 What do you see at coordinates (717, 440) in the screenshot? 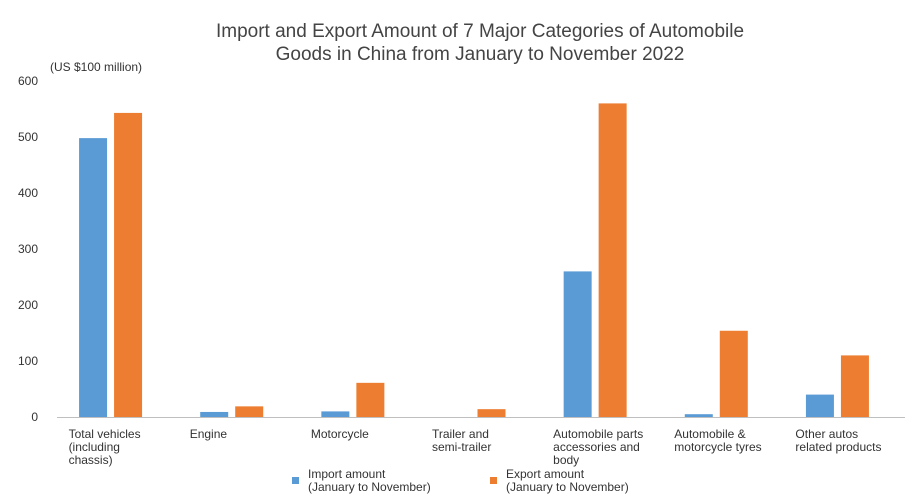
I see `category-label: Automobile & motorcycle tyres` at bounding box center [717, 440].